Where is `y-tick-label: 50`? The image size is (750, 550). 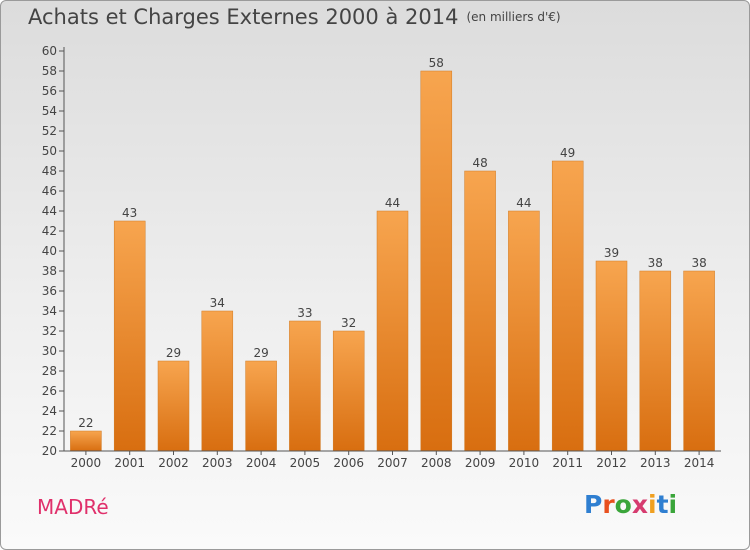 y-tick-label: 50 is located at coordinates (49, 151).